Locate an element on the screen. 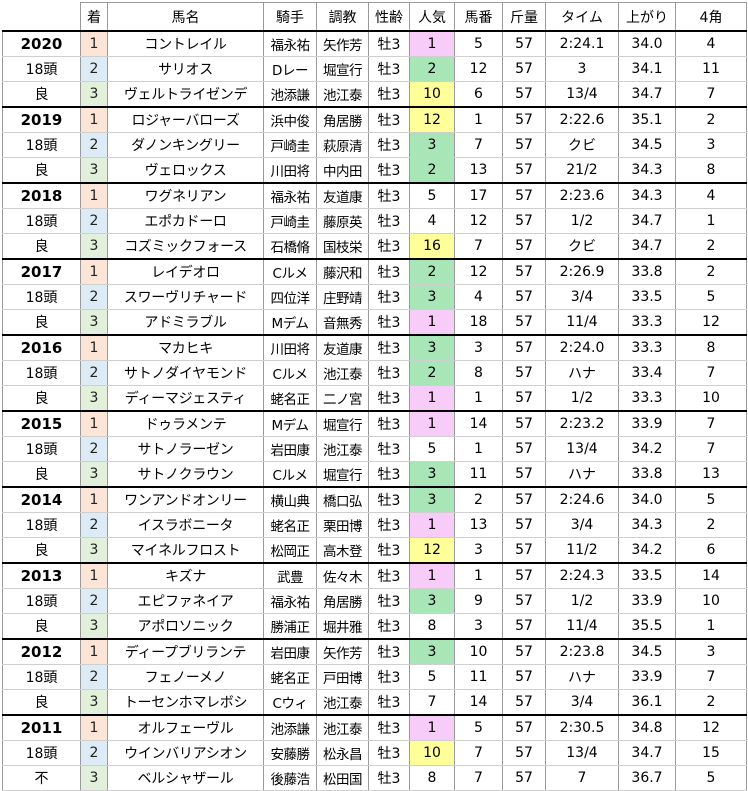  race-info-cell: 18頭 is located at coordinates (41, 601).